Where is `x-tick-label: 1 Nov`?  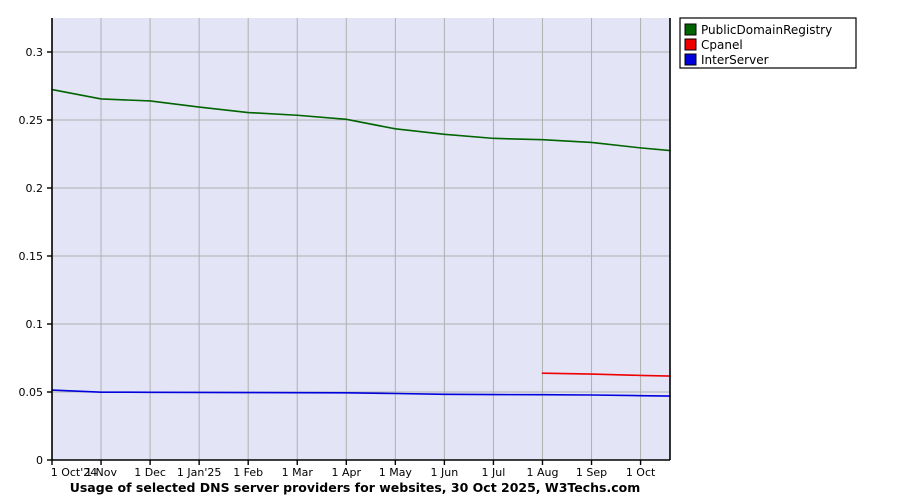 x-tick-label: 1 Nov is located at coordinates (101, 472).